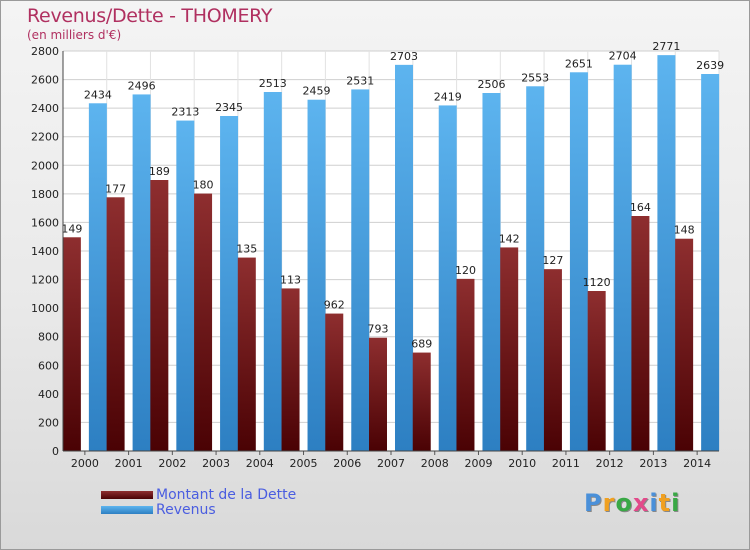 This screenshot has width=750, height=550. What do you see at coordinates (404, 56) in the screenshot?
I see `data-label-revenus: 2703` at bounding box center [404, 56].